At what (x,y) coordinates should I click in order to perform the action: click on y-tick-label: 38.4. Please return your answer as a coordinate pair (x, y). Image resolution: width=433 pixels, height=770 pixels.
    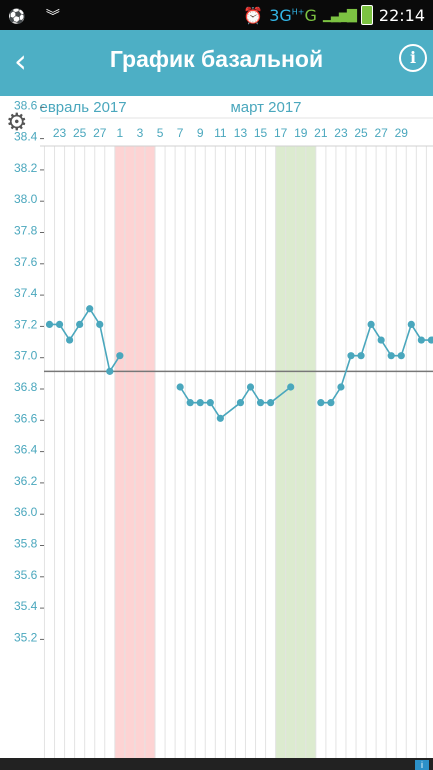
    Looking at the image, I should click on (26, 137).